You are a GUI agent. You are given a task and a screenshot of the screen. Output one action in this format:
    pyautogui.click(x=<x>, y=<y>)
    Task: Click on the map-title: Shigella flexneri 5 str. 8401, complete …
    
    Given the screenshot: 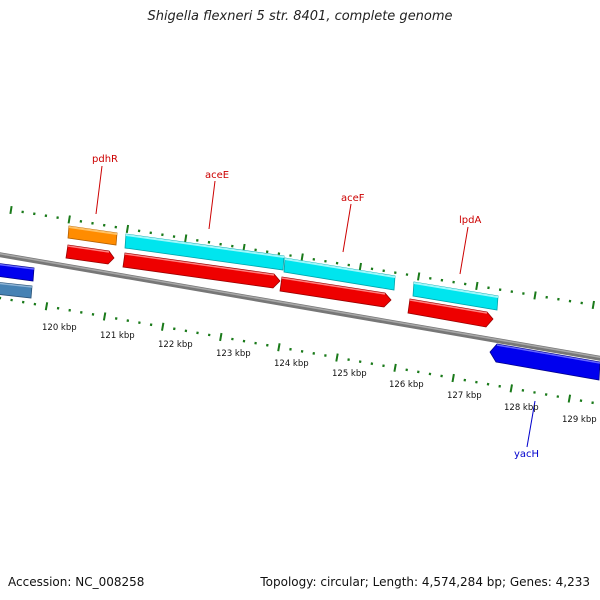 What is the action you would take?
    pyautogui.click(x=300, y=16)
    